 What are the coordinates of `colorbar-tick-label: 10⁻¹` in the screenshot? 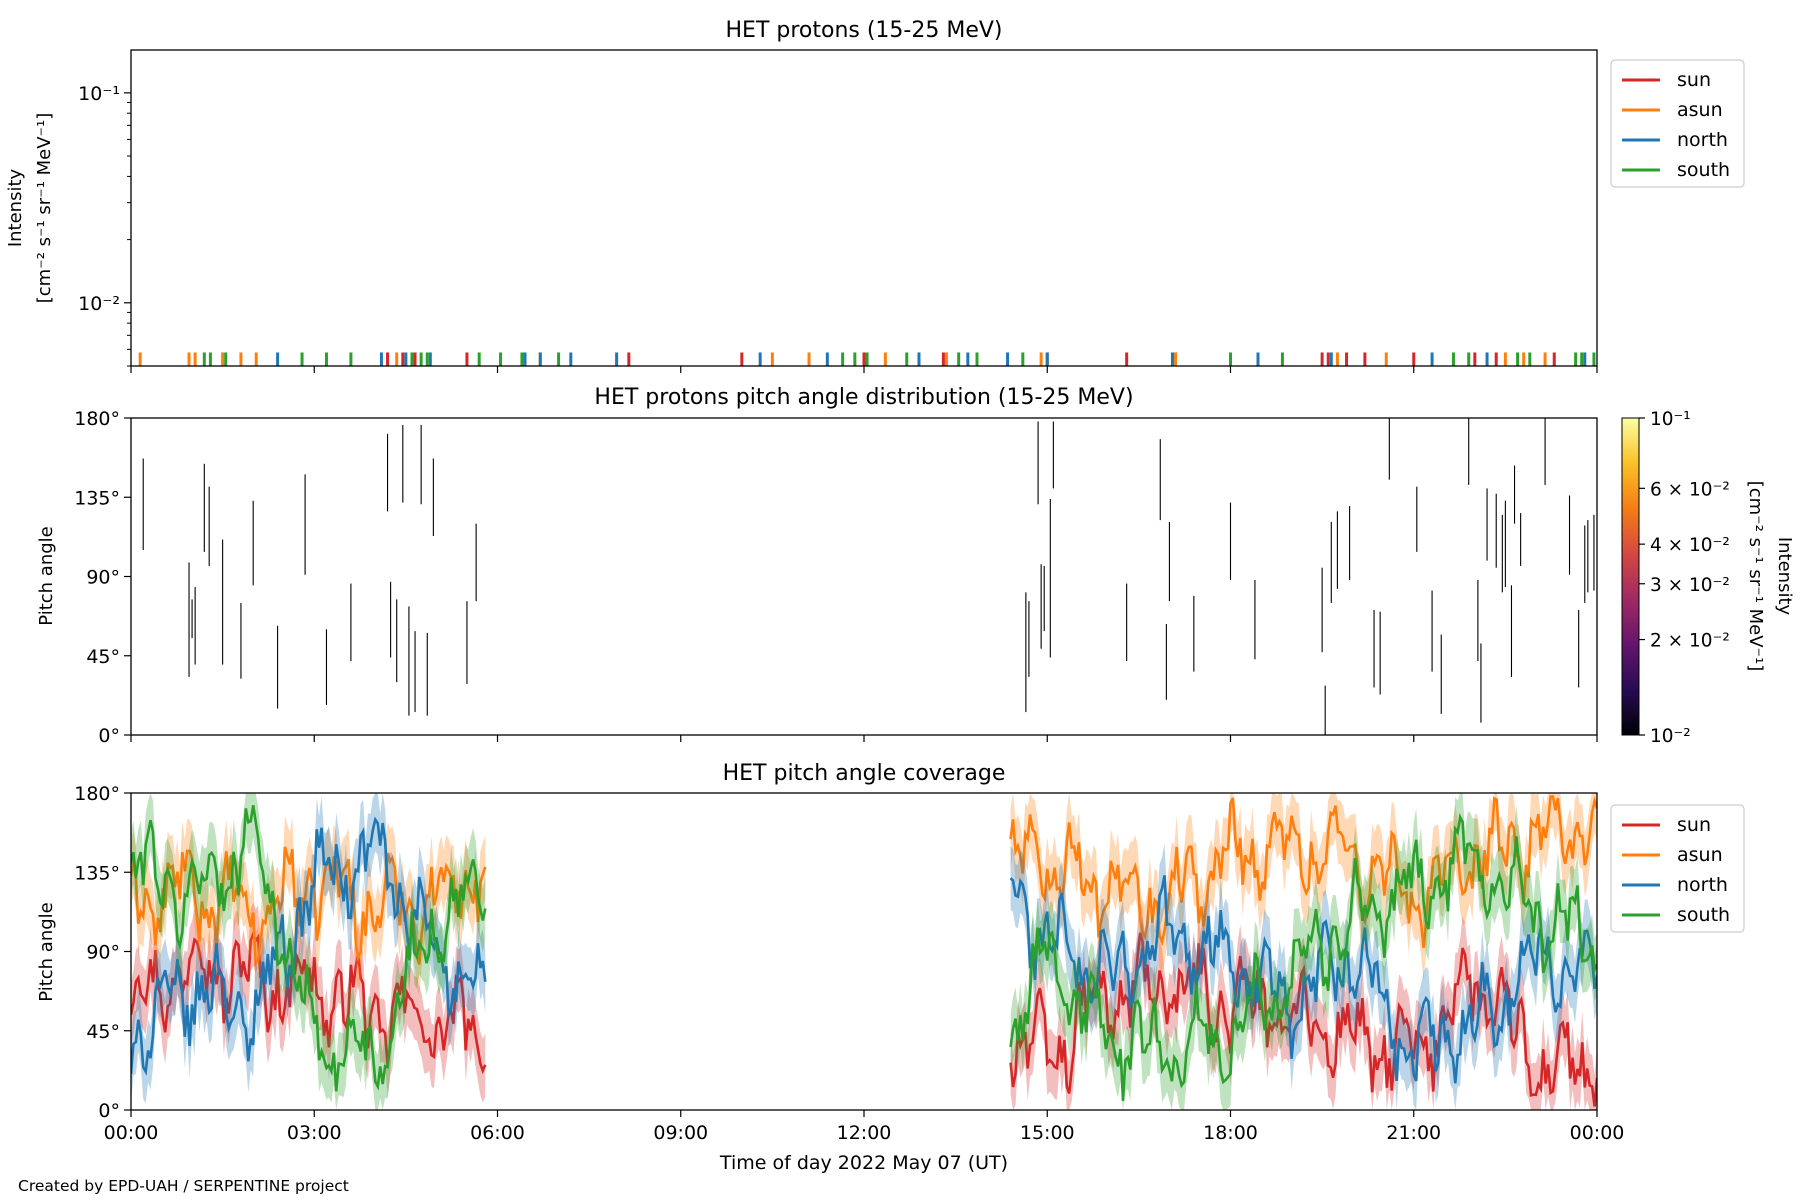 It's located at (1670, 419).